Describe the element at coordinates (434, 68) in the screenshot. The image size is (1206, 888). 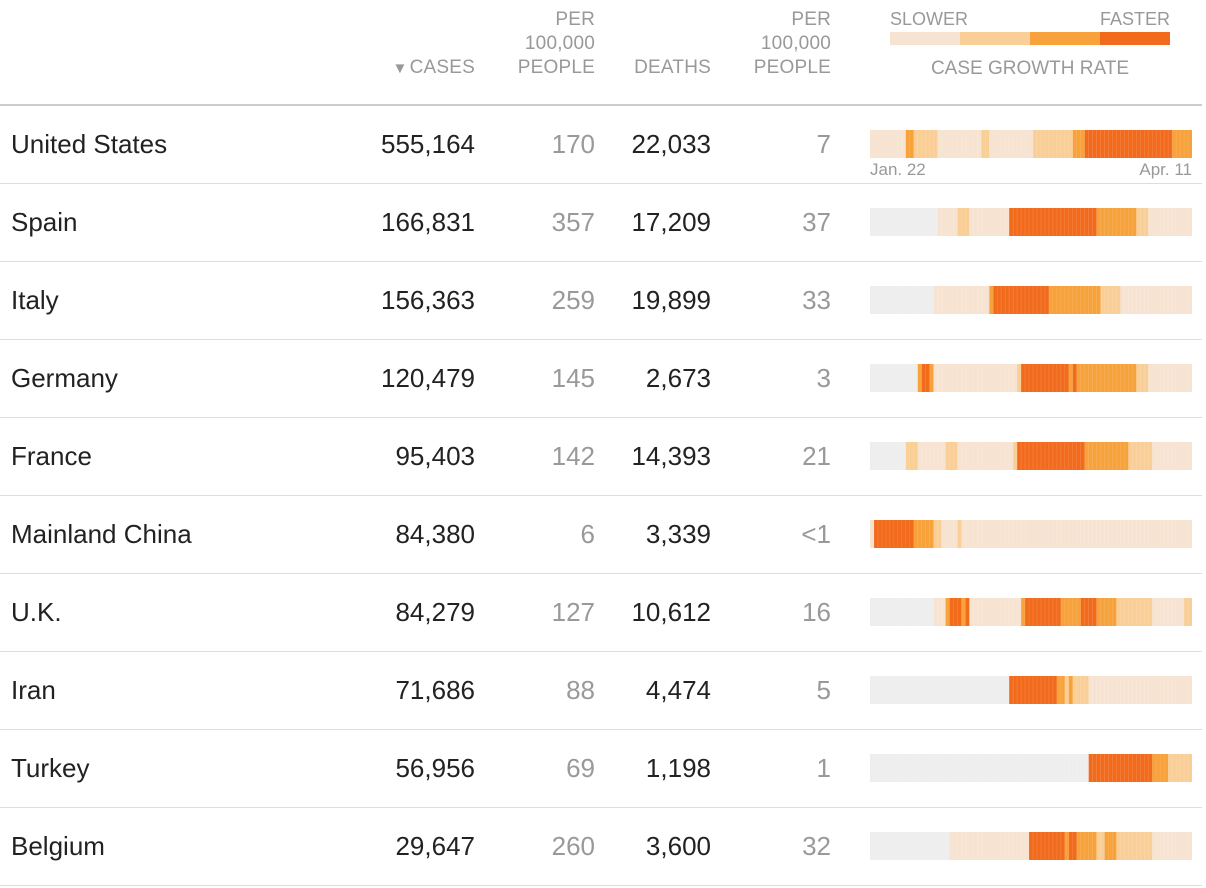
I see `cases-column-header: ▼ CASES` at that location.